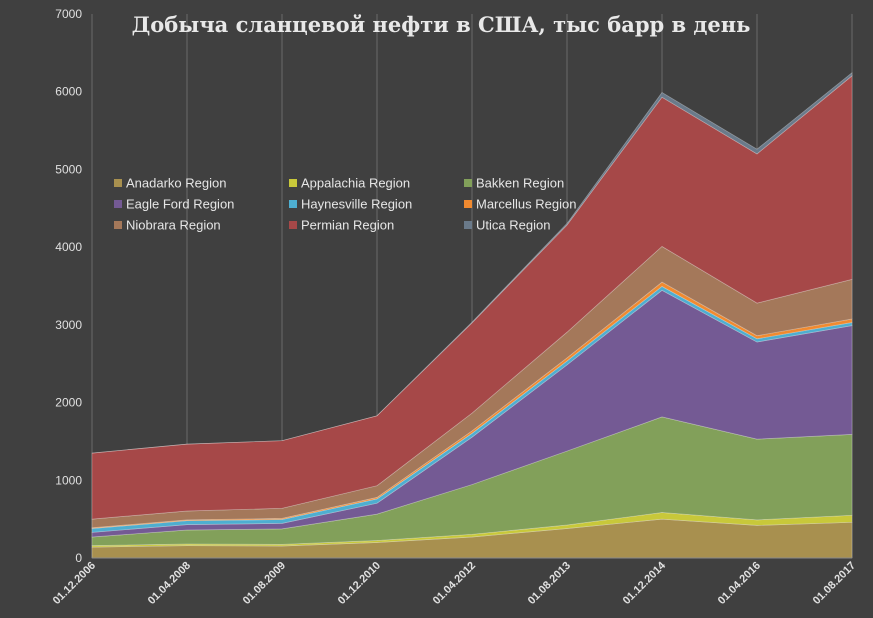  I want to click on x-tick-label: 01.08.2017, so click(834, 583).